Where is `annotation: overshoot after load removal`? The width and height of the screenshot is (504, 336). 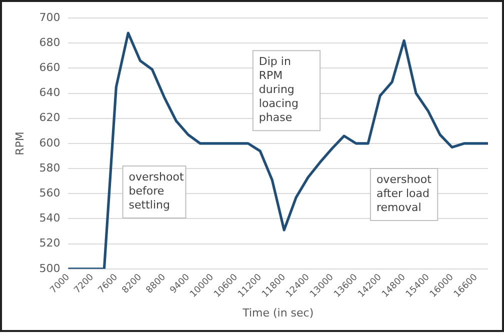 annotation: overshoot after load removal is located at coordinates (404, 193).